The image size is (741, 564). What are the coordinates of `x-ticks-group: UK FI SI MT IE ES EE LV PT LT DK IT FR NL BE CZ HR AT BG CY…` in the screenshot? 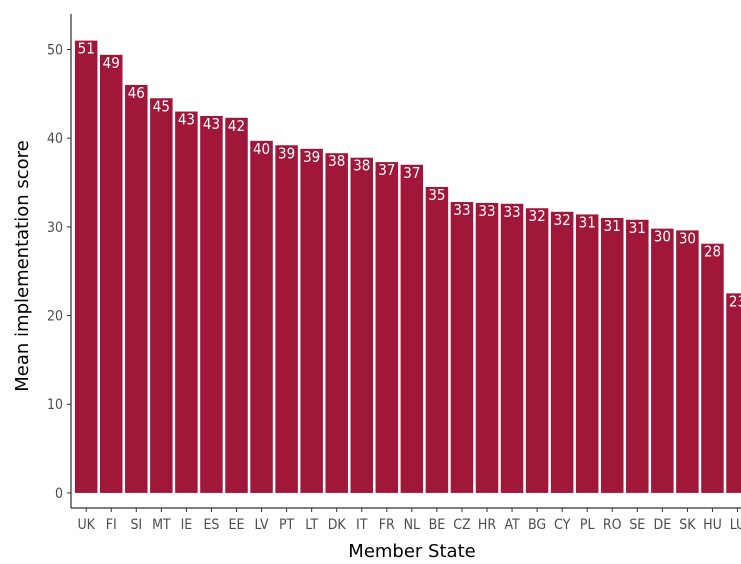 It's located at (409, 520).